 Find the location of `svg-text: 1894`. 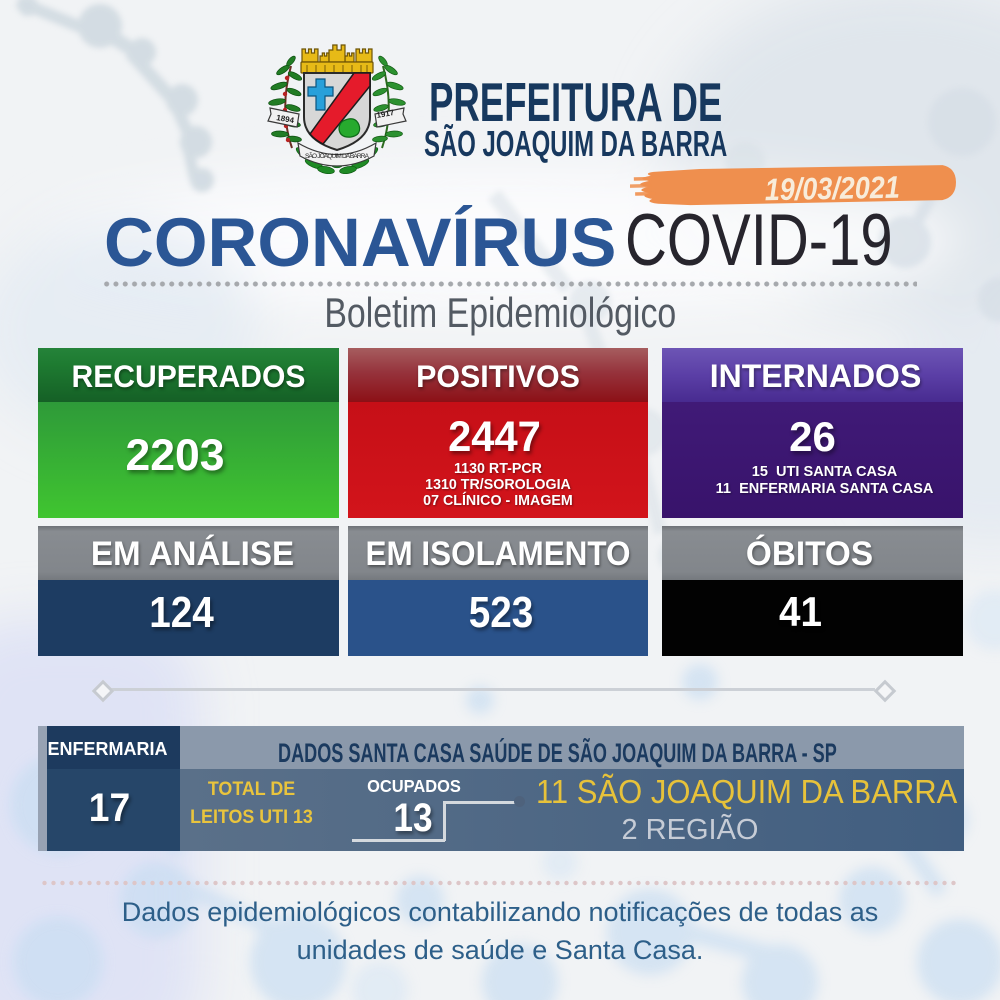

svg-text: 1894 is located at coordinates (286, 119).